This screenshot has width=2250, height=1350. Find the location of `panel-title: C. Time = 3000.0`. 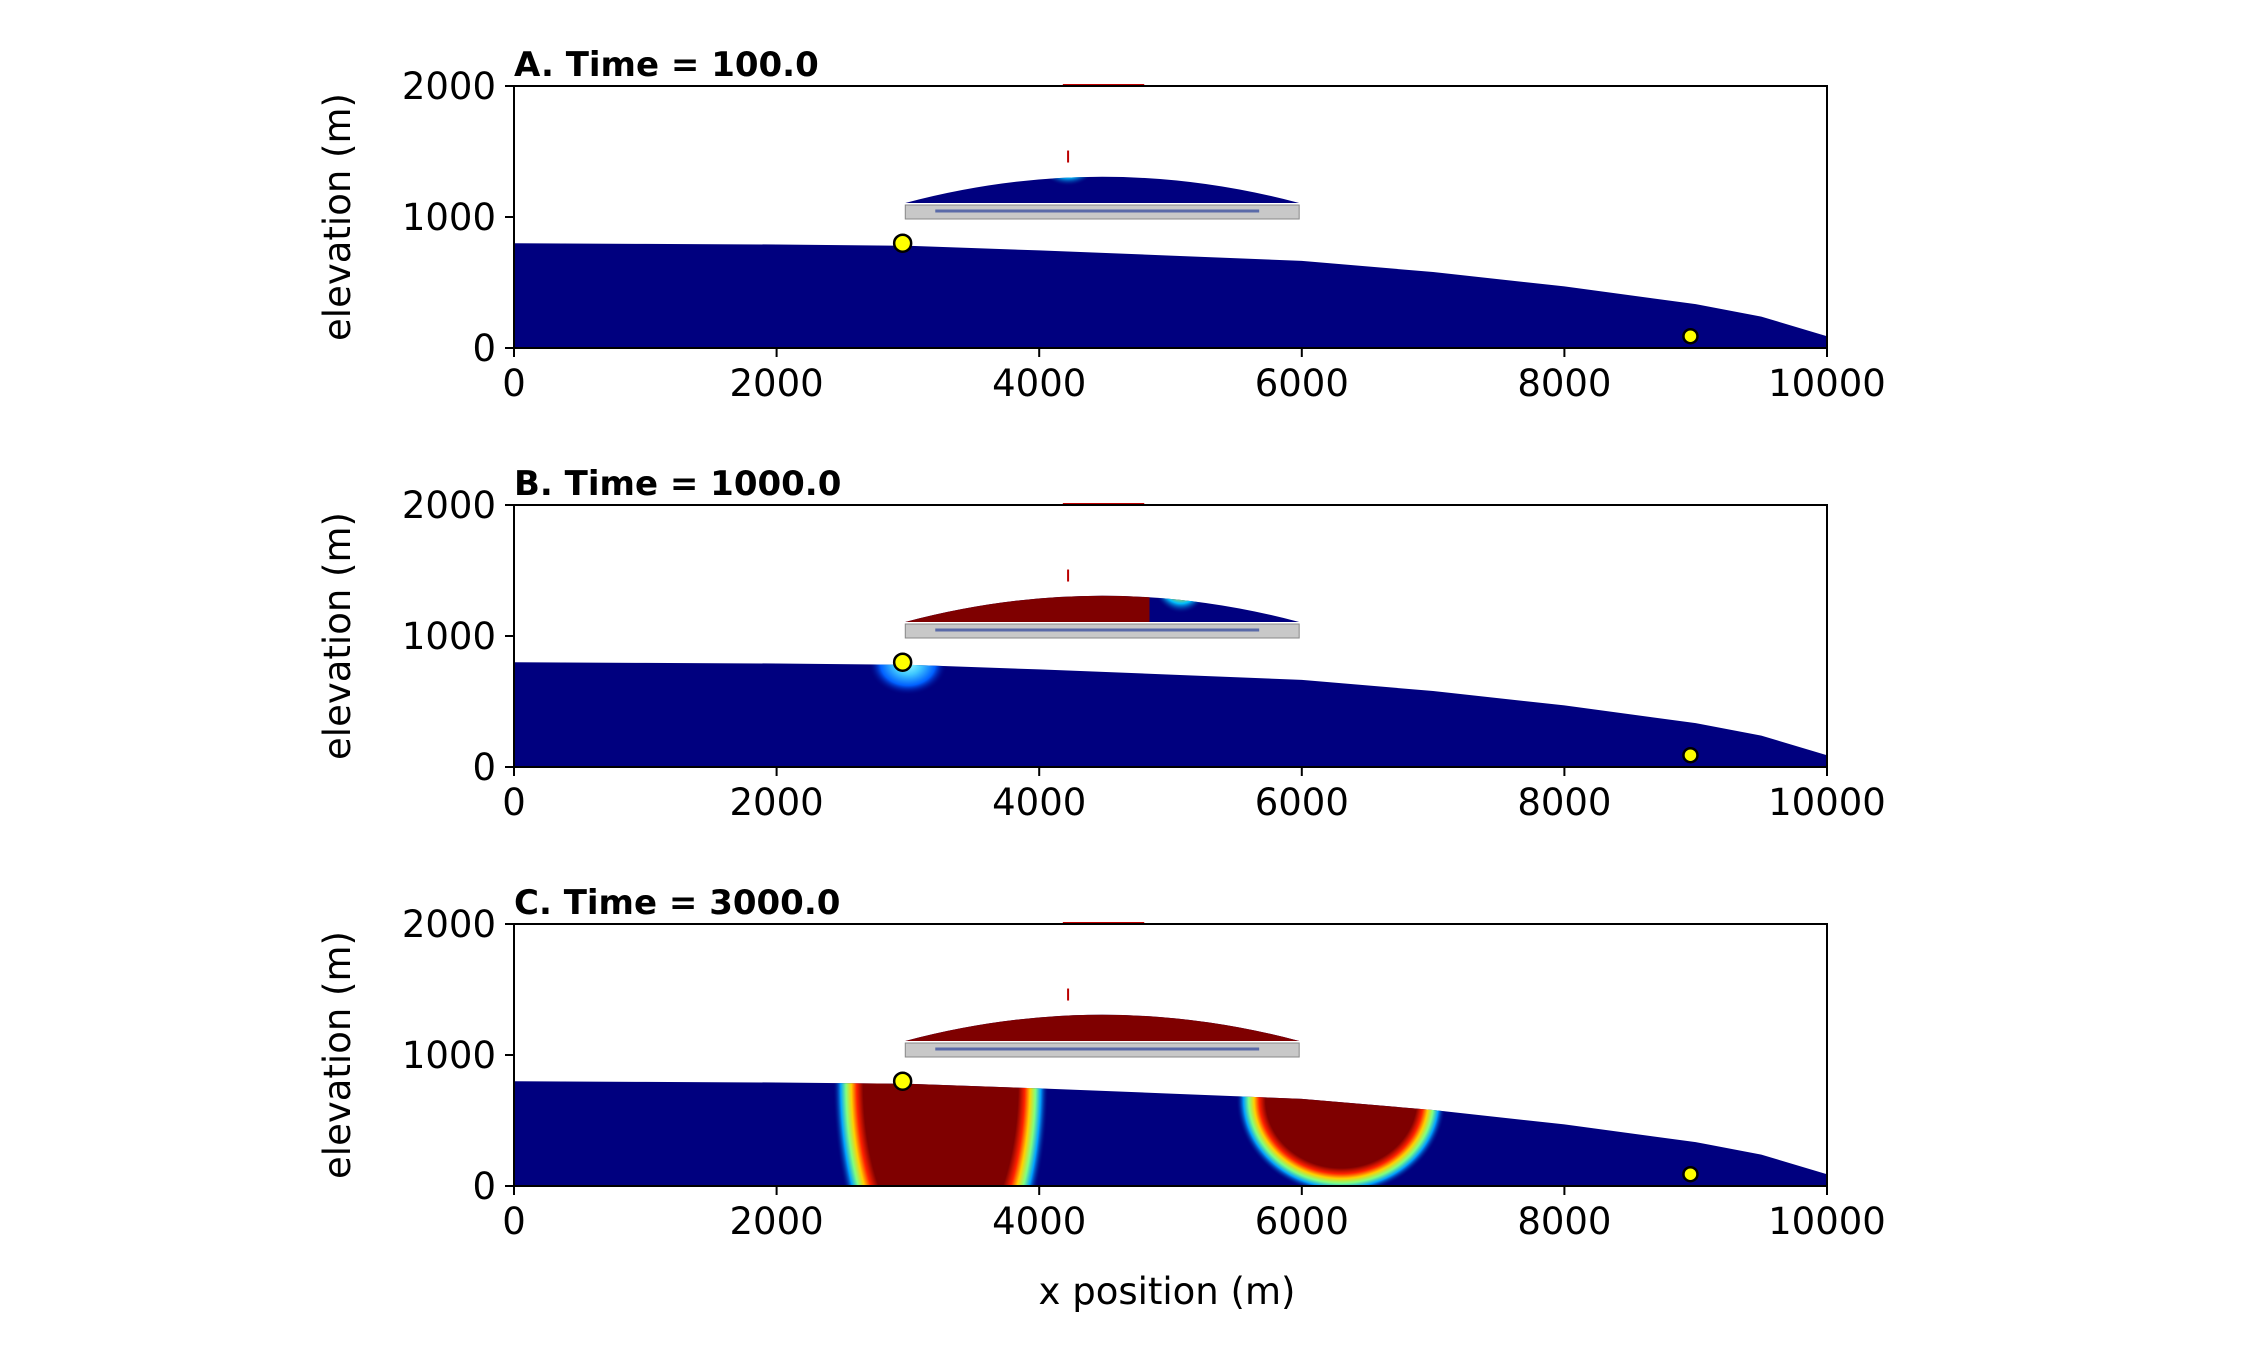

panel-title: C. Time = 3000.0 is located at coordinates (677, 903).